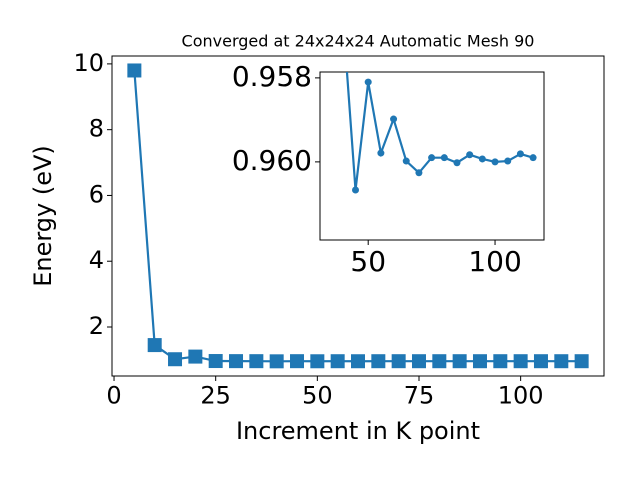 This screenshot has width=640, height=480. Describe the element at coordinates (96, 194) in the screenshot. I see `y-tick-label: 6` at that location.